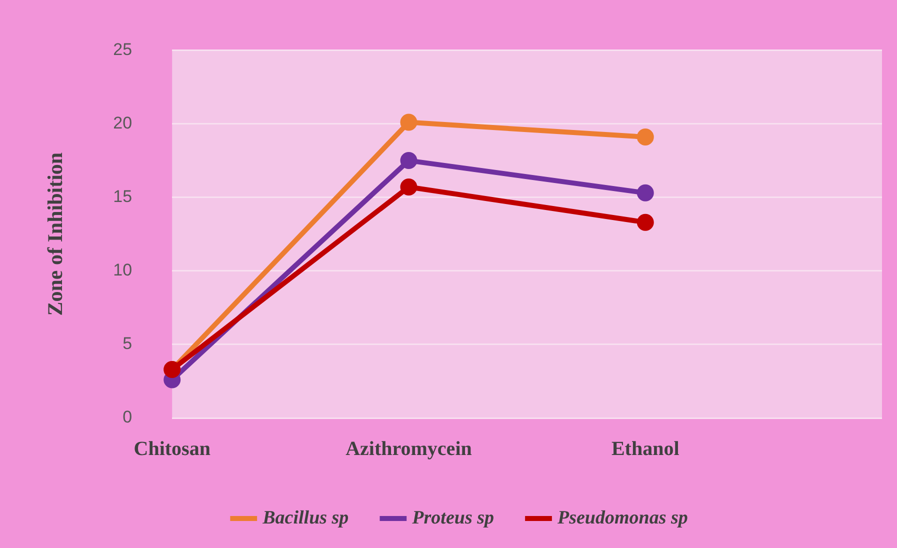  What do you see at coordinates (122, 122) in the screenshot?
I see `y-tick-label: 20` at bounding box center [122, 122].